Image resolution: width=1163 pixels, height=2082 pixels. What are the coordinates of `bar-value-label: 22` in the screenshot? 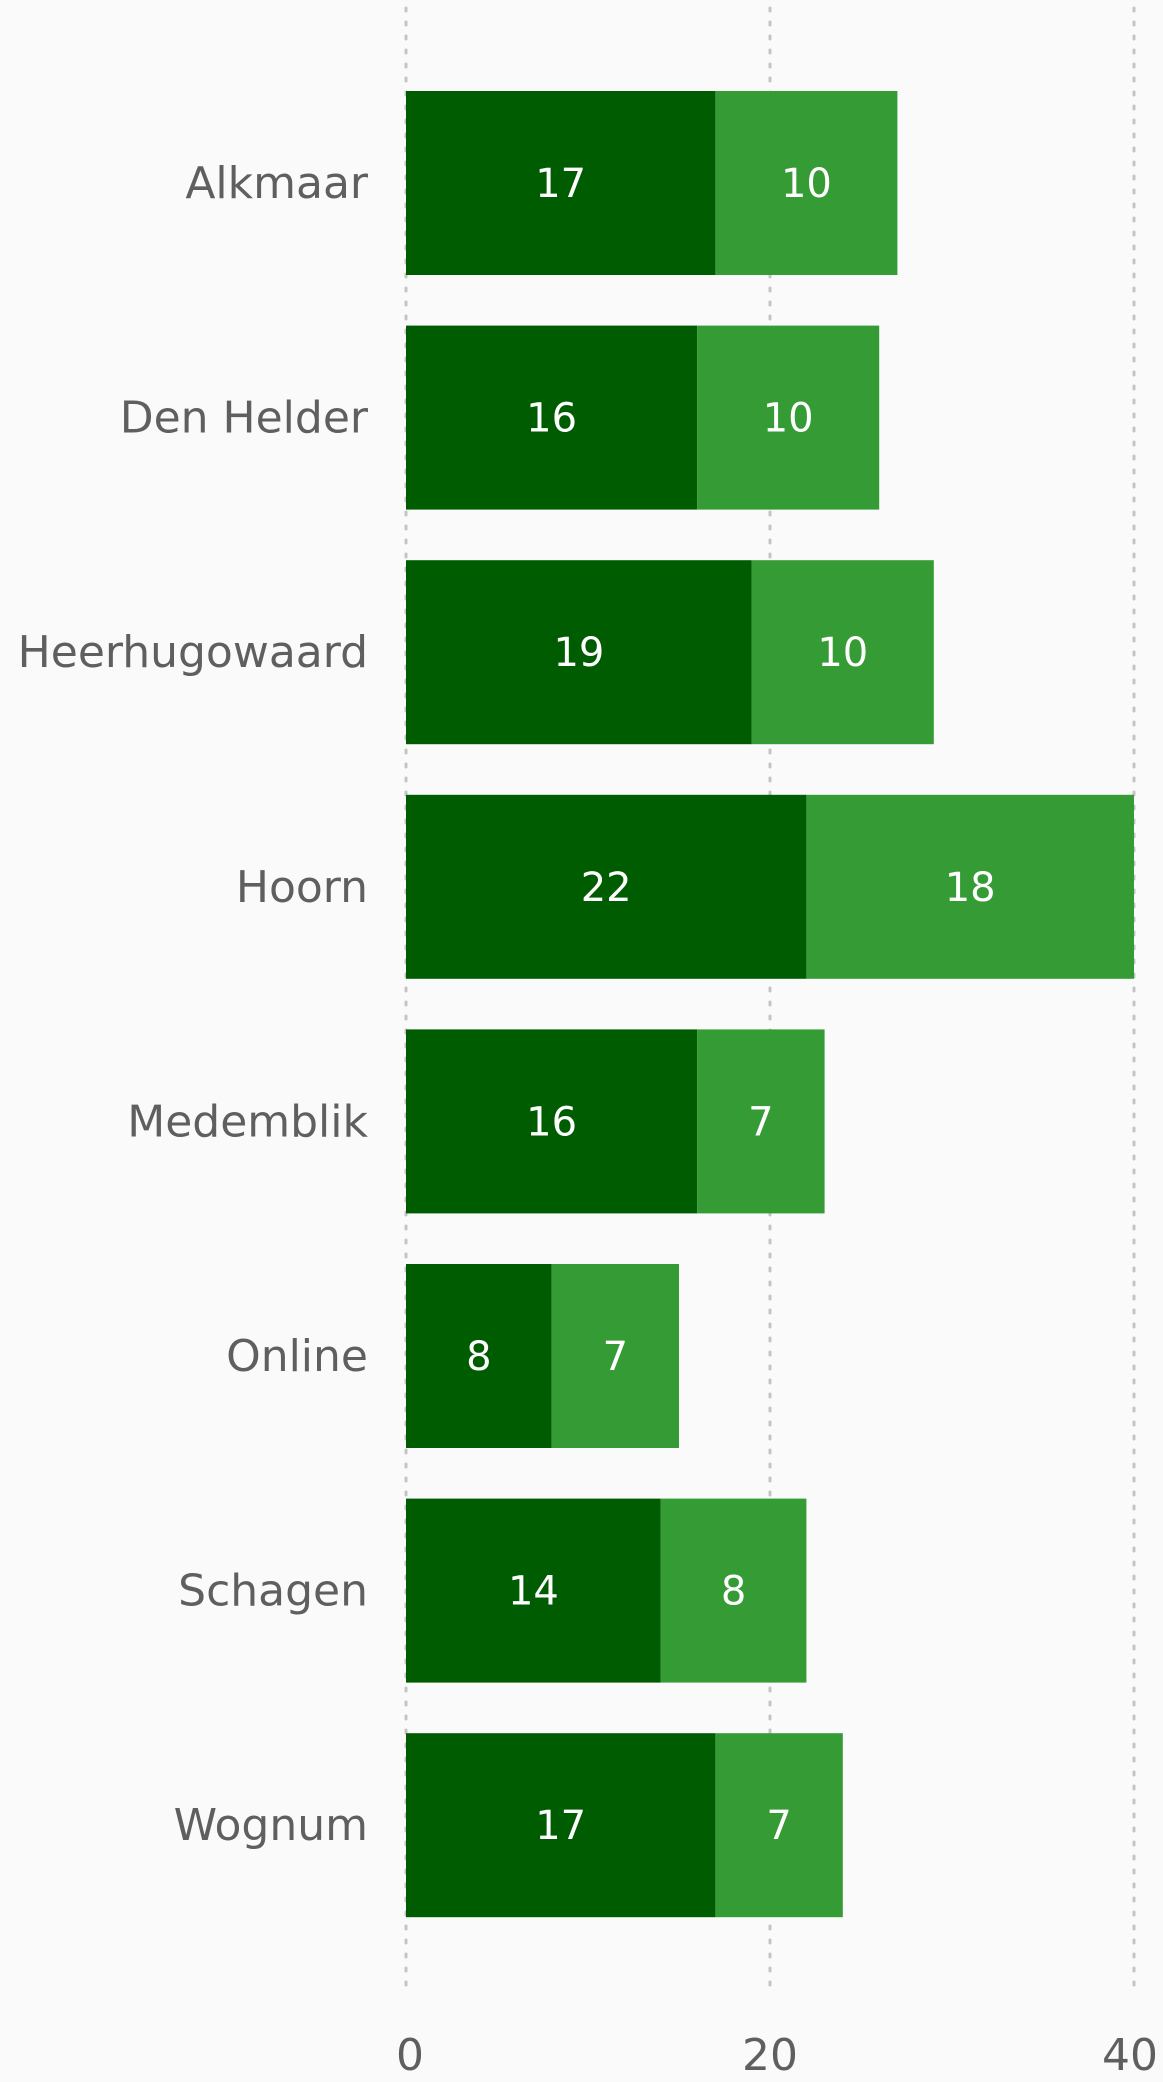 It's located at (606, 888).